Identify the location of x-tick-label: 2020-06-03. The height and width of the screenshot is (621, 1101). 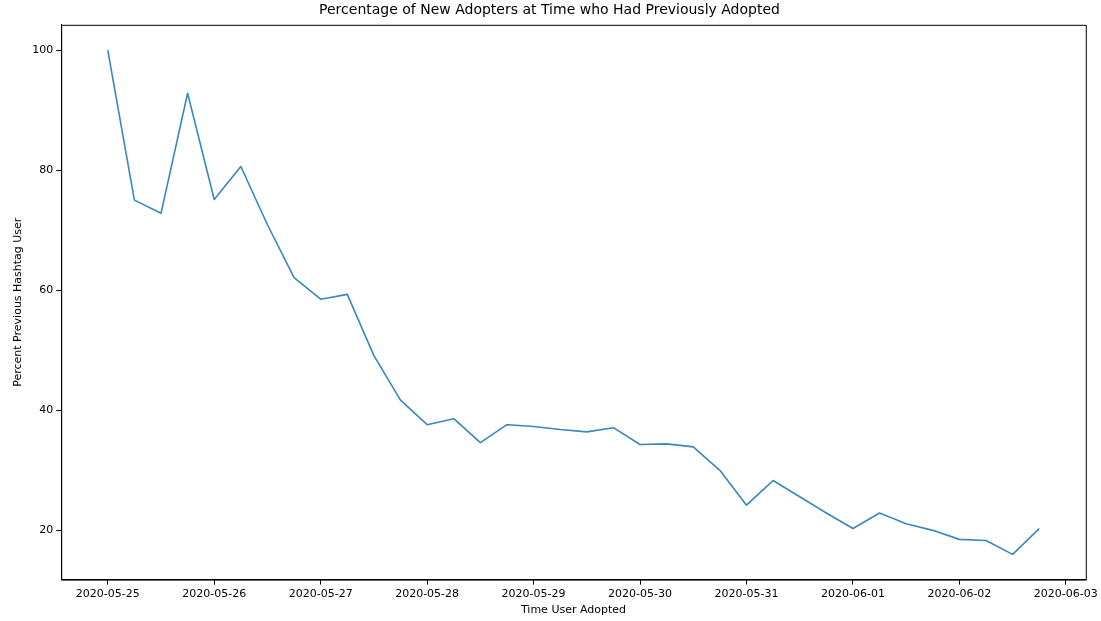
(1065, 594).